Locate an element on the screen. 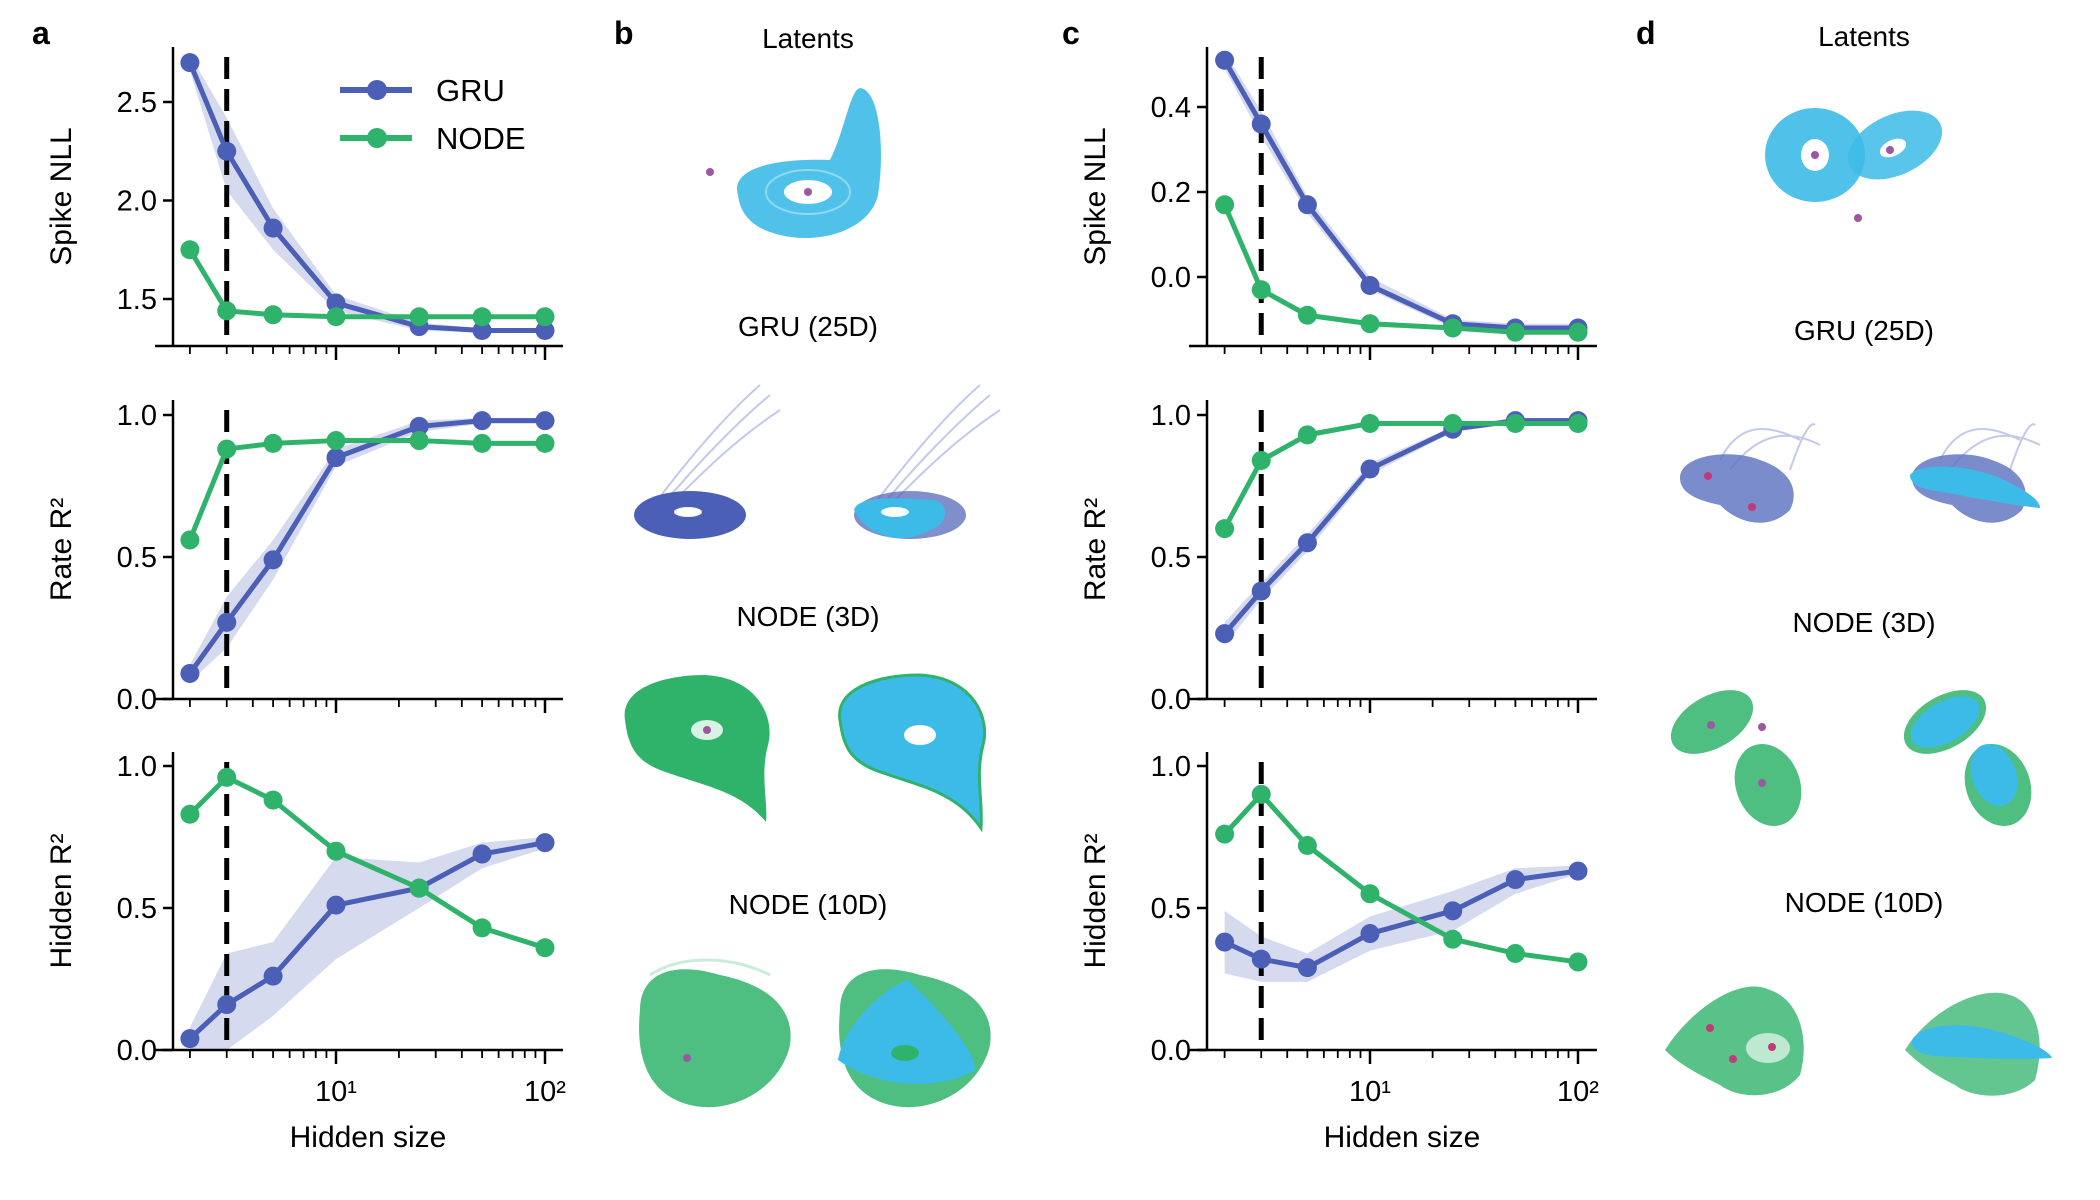 The width and height of the screenshot is (2100, 1200). panel-b-node3d-left is located at coordinates (697, 748).